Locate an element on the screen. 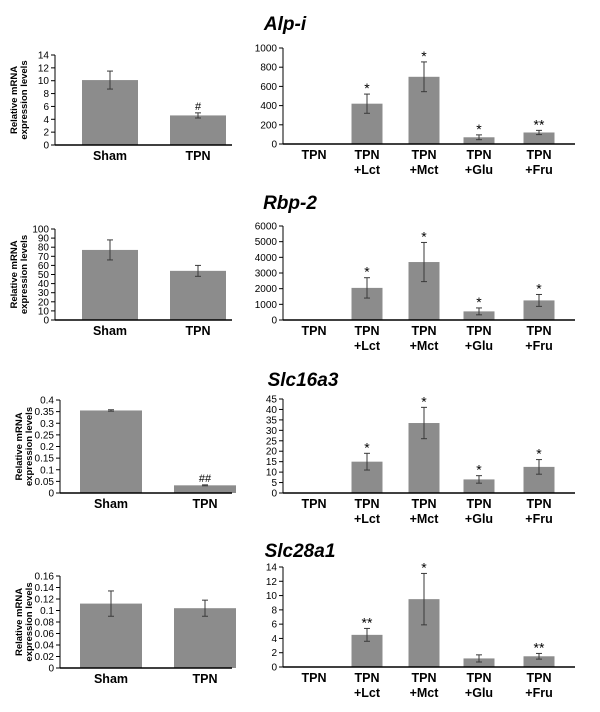 The width and height of the screenshot is (600, 712). y-tick-label: 14 is located at coordinates (272, 568).